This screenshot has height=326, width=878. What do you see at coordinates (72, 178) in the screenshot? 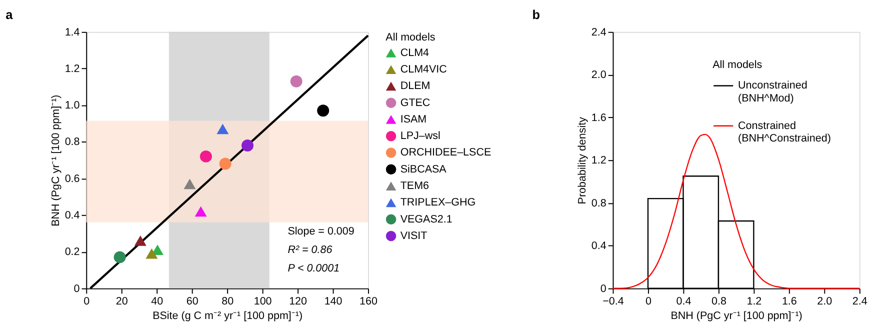
I see `y-tick-label: 0.6` at bounding box center [72, 178].